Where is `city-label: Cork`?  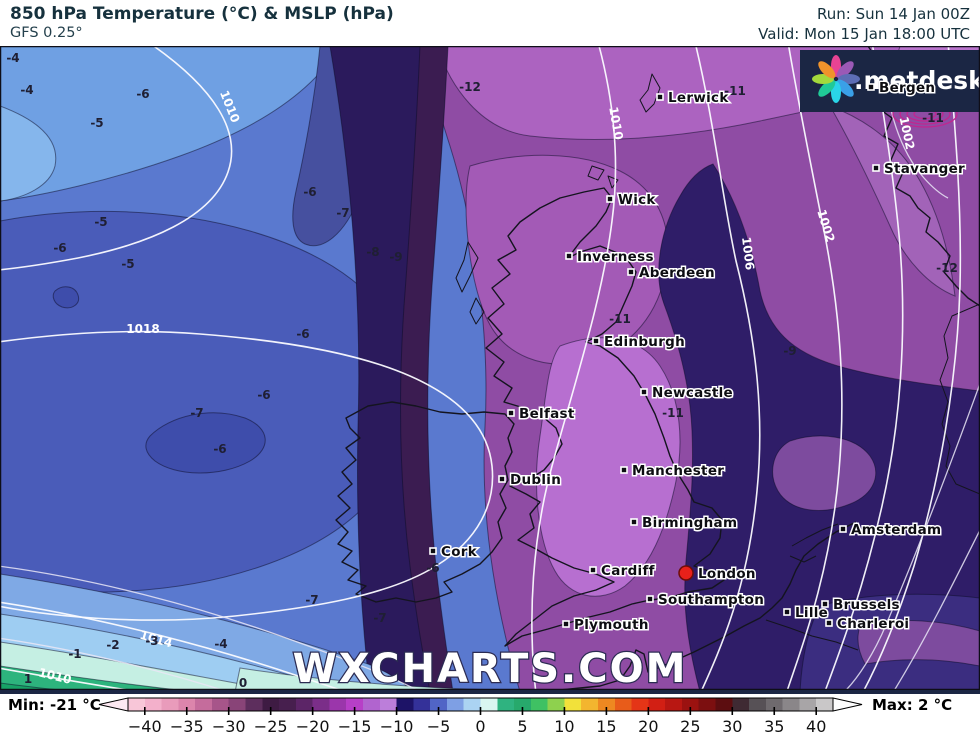 city-label: Cork is located at coordinates (459, 552).